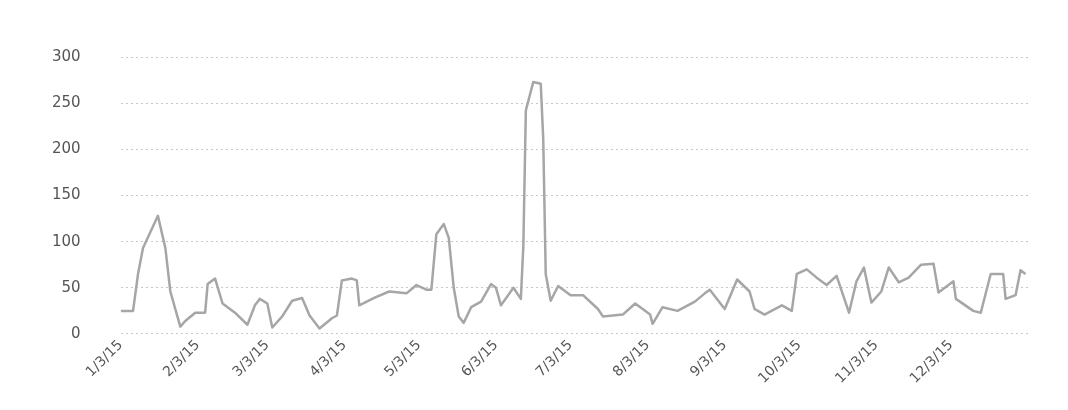 The image size is (1068, 410). What do you see at coordinates (66, 194) in the screenshot?
I see `y-tick-label: 150` at bounding box center [66, 194].